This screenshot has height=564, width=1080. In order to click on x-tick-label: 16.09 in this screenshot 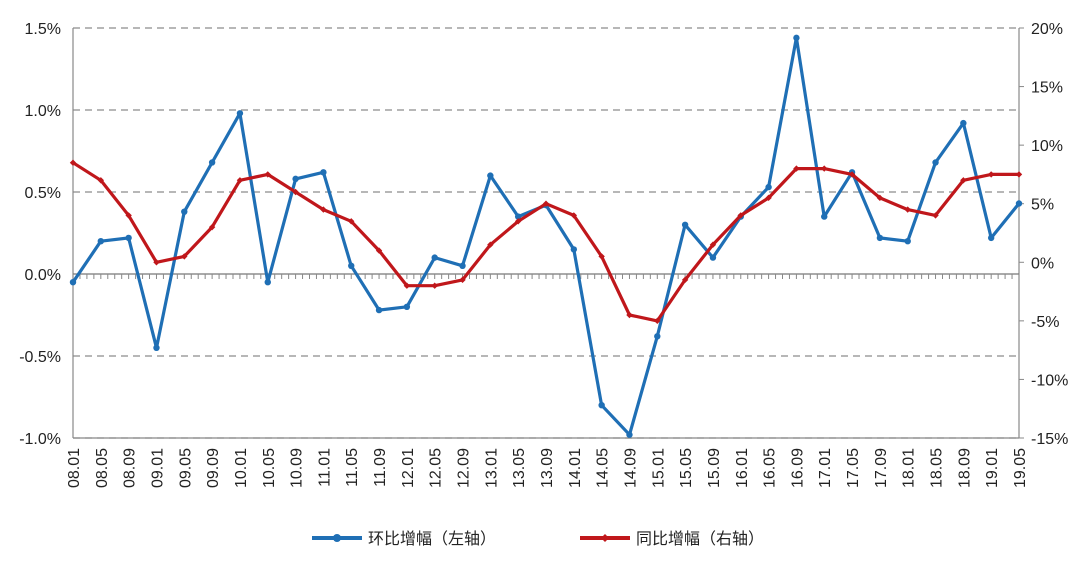, I will do `click(797, 468)`.